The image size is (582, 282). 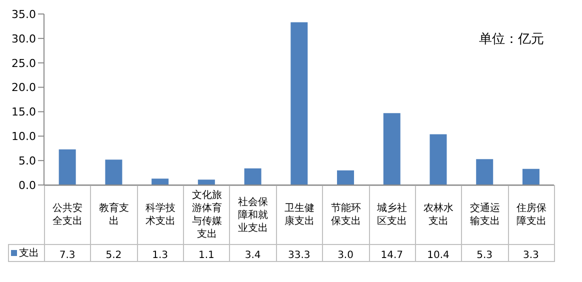 I want to click on data-label: 3.3, so click(x=531, y=255).